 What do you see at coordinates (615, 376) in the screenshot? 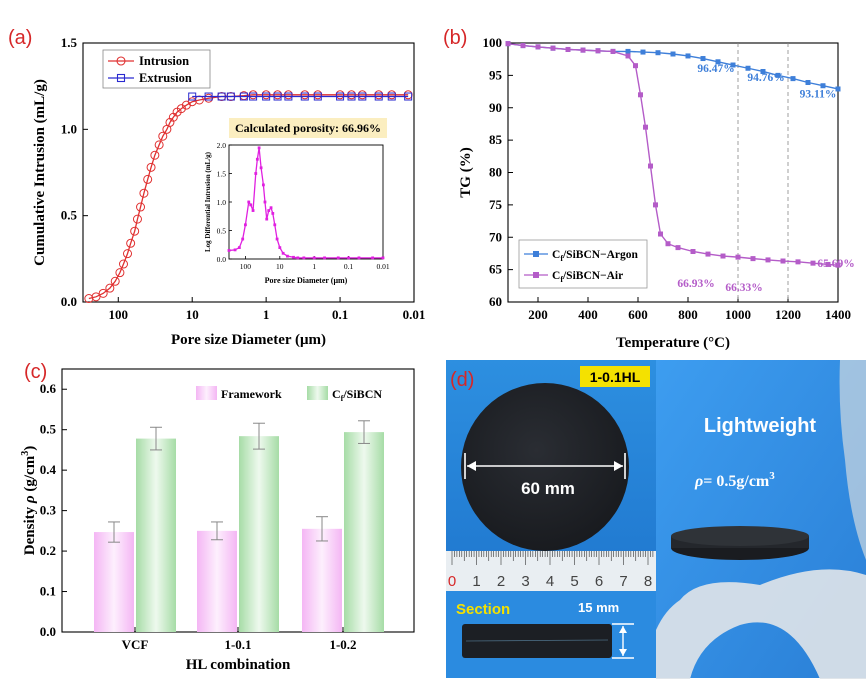
I see `sample-tag: 1-0.1HL` at bounding box center [615, 376].